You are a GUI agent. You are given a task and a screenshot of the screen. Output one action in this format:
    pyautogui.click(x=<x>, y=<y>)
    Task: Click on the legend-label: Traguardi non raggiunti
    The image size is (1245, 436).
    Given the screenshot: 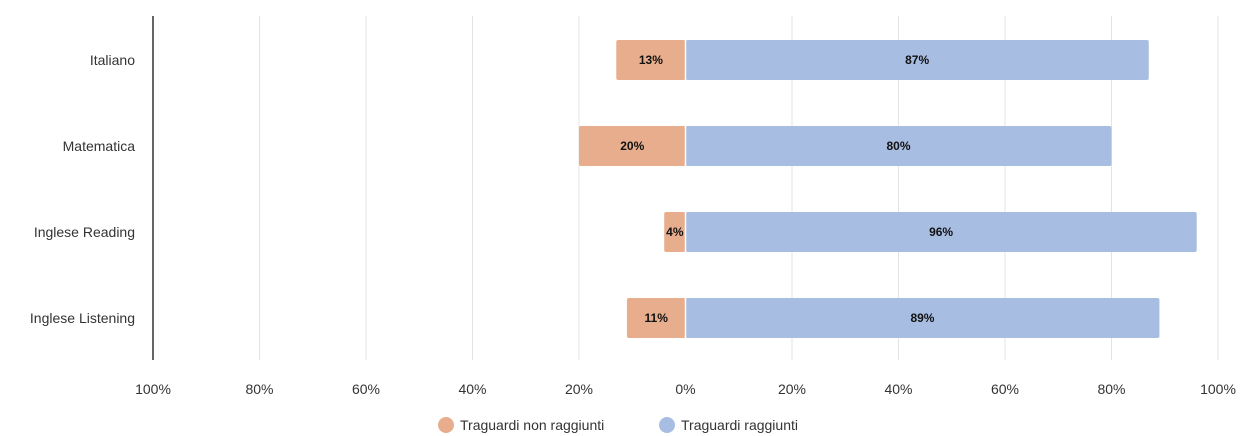 What is the action you would take?
    pyautogui.click(x=532, y=425)
    